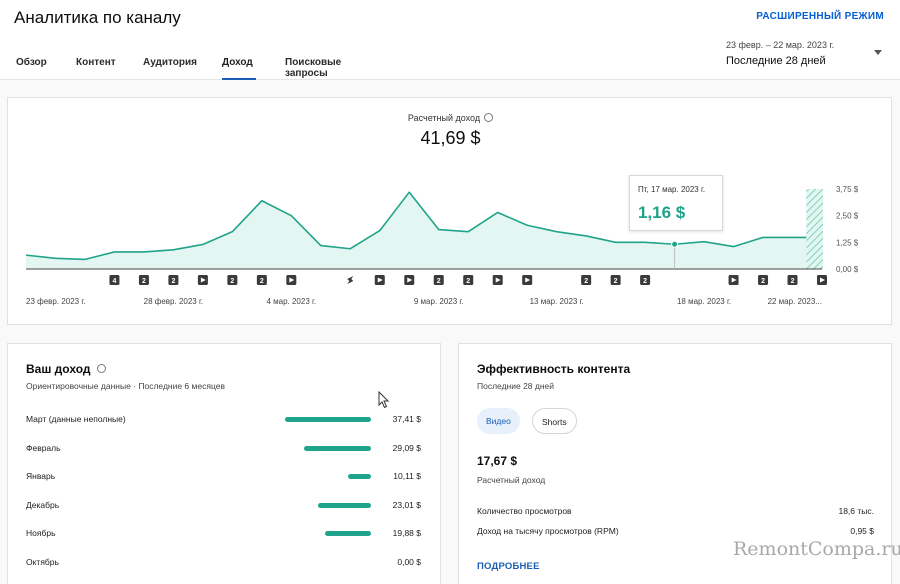 This screenshot has height=584, width=900. Describe the element at coordinates (675, 531) in the screenshot. I see `rpm-row: Доход на тысячу просмотров (RPM) 0,95 $` at that location.